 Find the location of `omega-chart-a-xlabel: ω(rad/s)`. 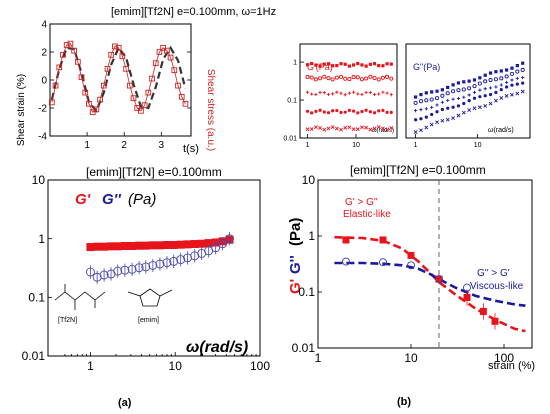

omega-chart-a-xlabel: ω(rad/s) is located at coordinates (217, 347).